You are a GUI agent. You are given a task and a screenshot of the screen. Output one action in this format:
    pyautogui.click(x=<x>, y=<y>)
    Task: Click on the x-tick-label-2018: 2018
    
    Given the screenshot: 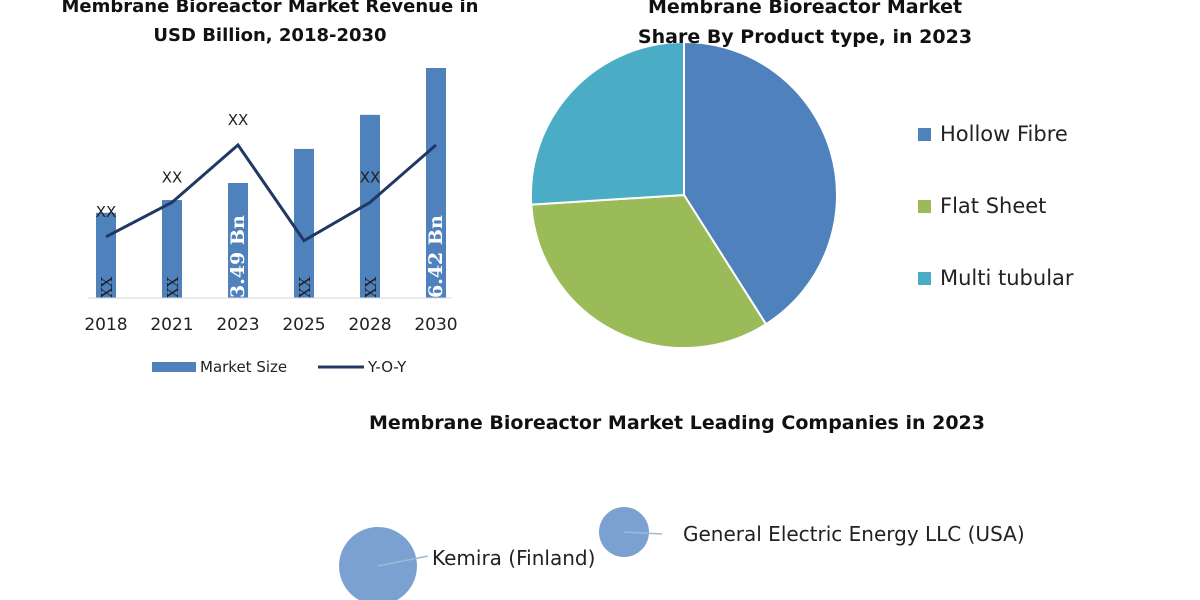 What is the action you would take?
    pyautogui.click(x=105, y=325)
    